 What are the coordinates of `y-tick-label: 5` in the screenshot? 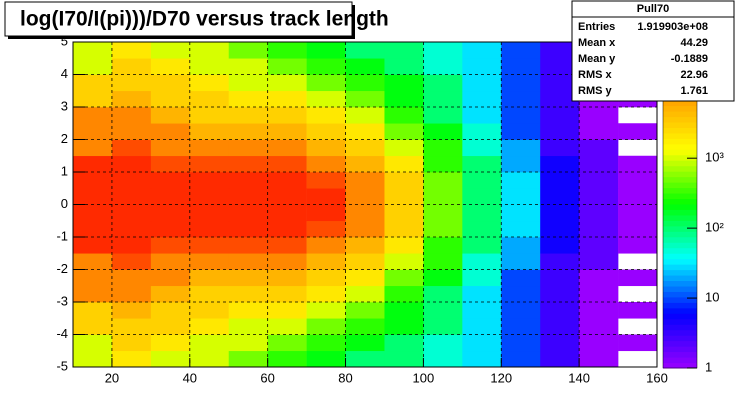 It's located at (64, 40).